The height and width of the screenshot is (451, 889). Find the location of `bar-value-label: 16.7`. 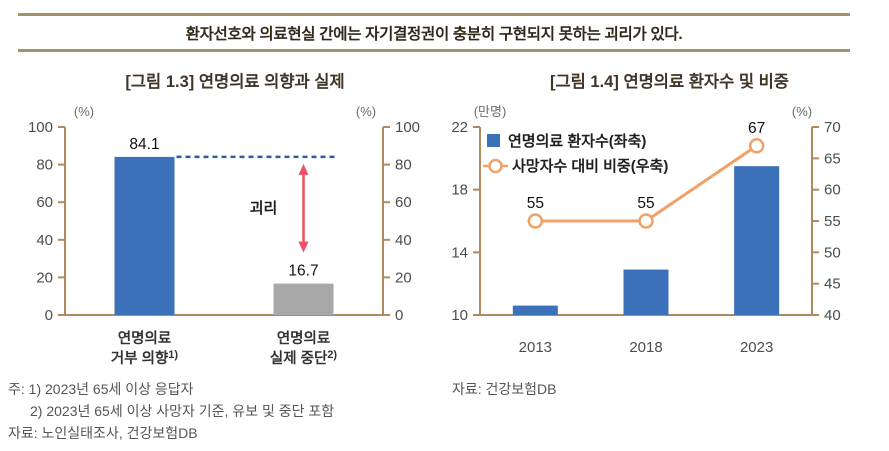

bar-value-label: 16.7 is located at coordinates (303, 271).